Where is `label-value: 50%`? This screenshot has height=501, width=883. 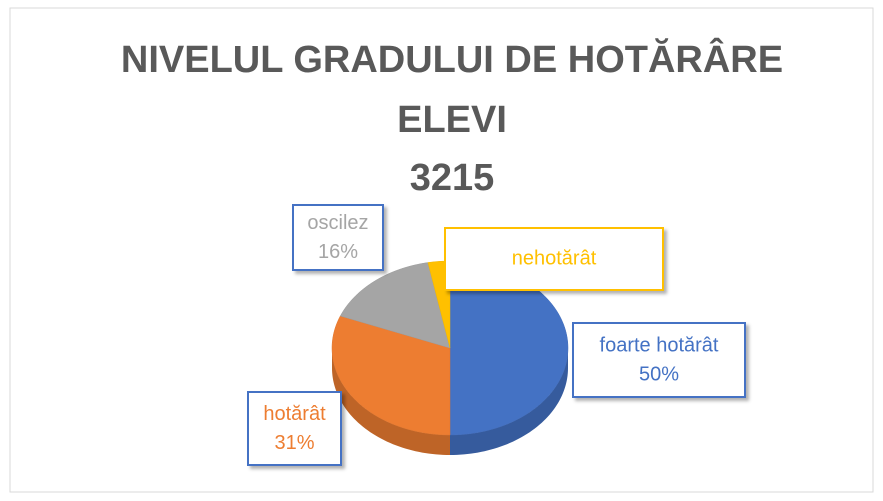
label-value: 50% is located at coordinates (659, 374).